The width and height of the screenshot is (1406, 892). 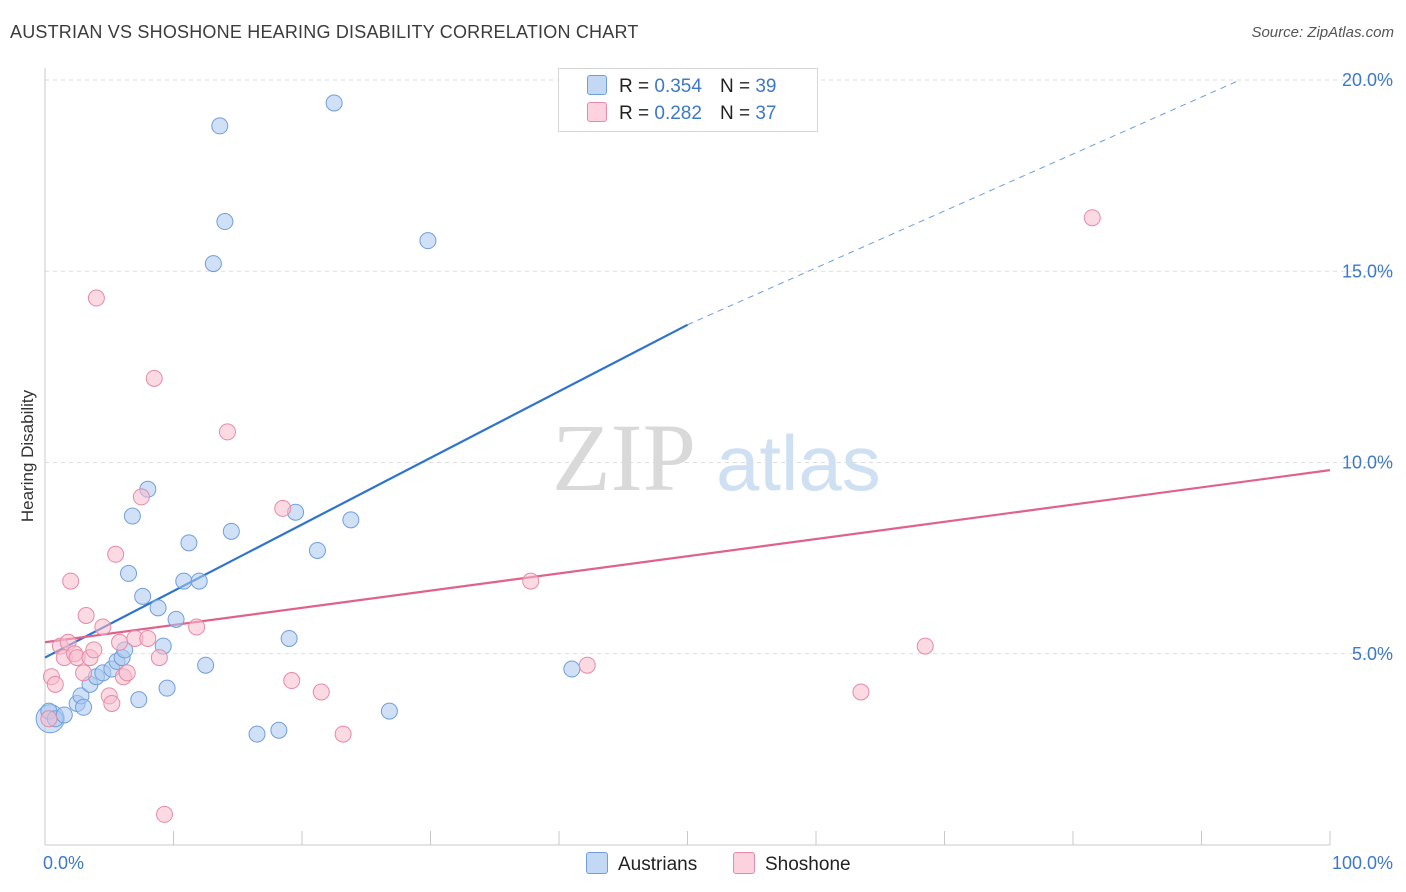 I want to click on stats-legend: R = 0.354 N = 39 R = 0.282 N = 37, so click(x=688, y=100).